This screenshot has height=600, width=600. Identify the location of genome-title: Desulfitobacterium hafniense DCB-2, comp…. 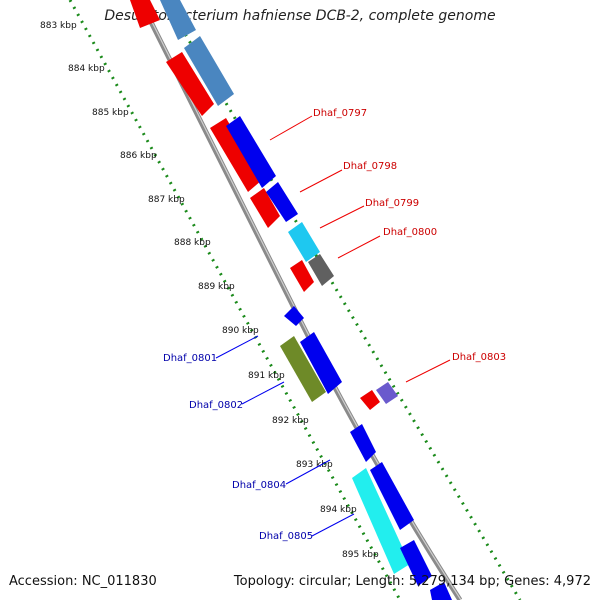
(300, 16).